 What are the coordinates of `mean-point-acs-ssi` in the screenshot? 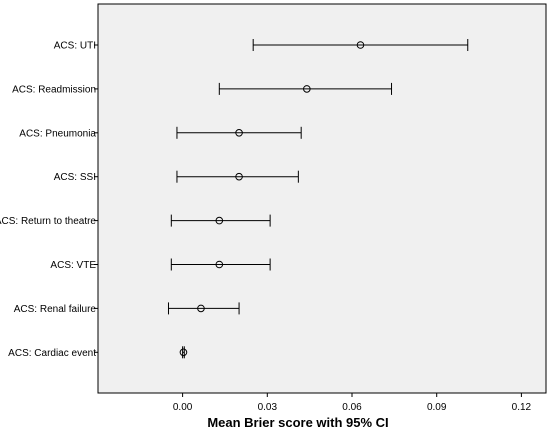 It's located at (239, 176).